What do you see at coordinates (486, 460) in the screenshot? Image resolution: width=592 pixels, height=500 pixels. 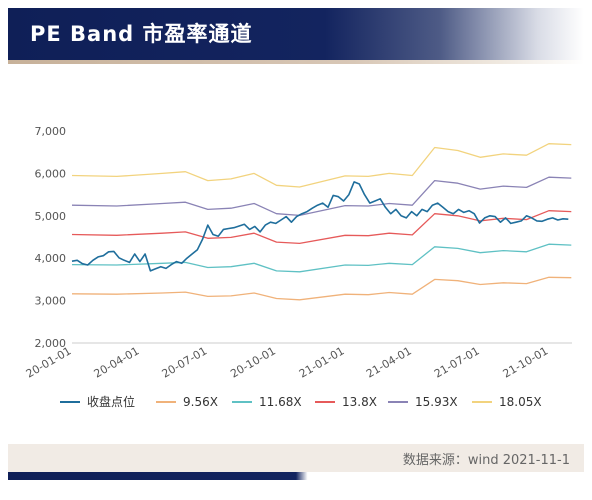 I see `source-note: 数据来源：wind 2021-11-1` at bounding box center [486, 460].